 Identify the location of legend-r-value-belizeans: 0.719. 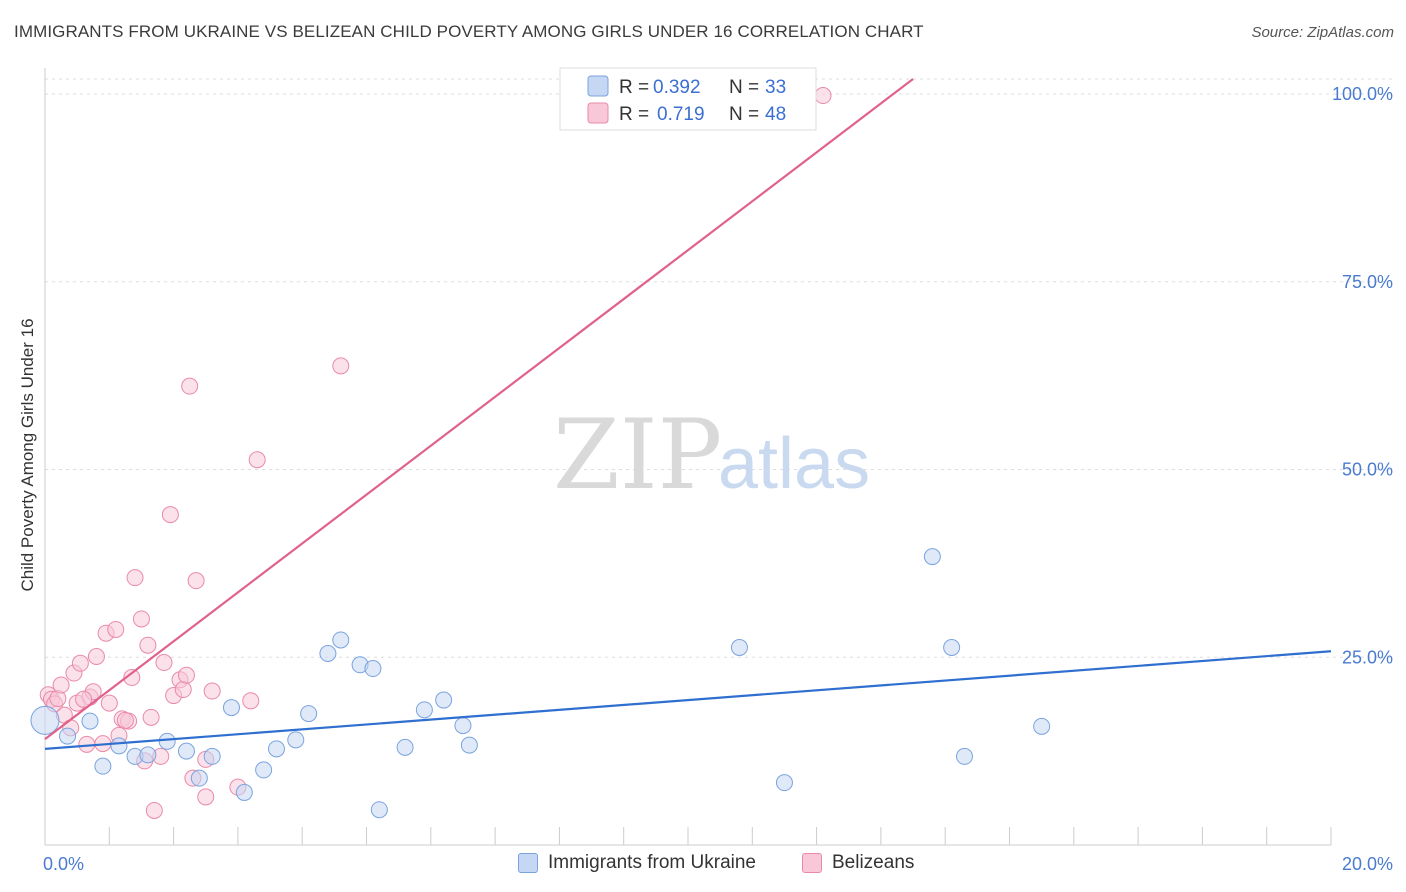
(681, 114).